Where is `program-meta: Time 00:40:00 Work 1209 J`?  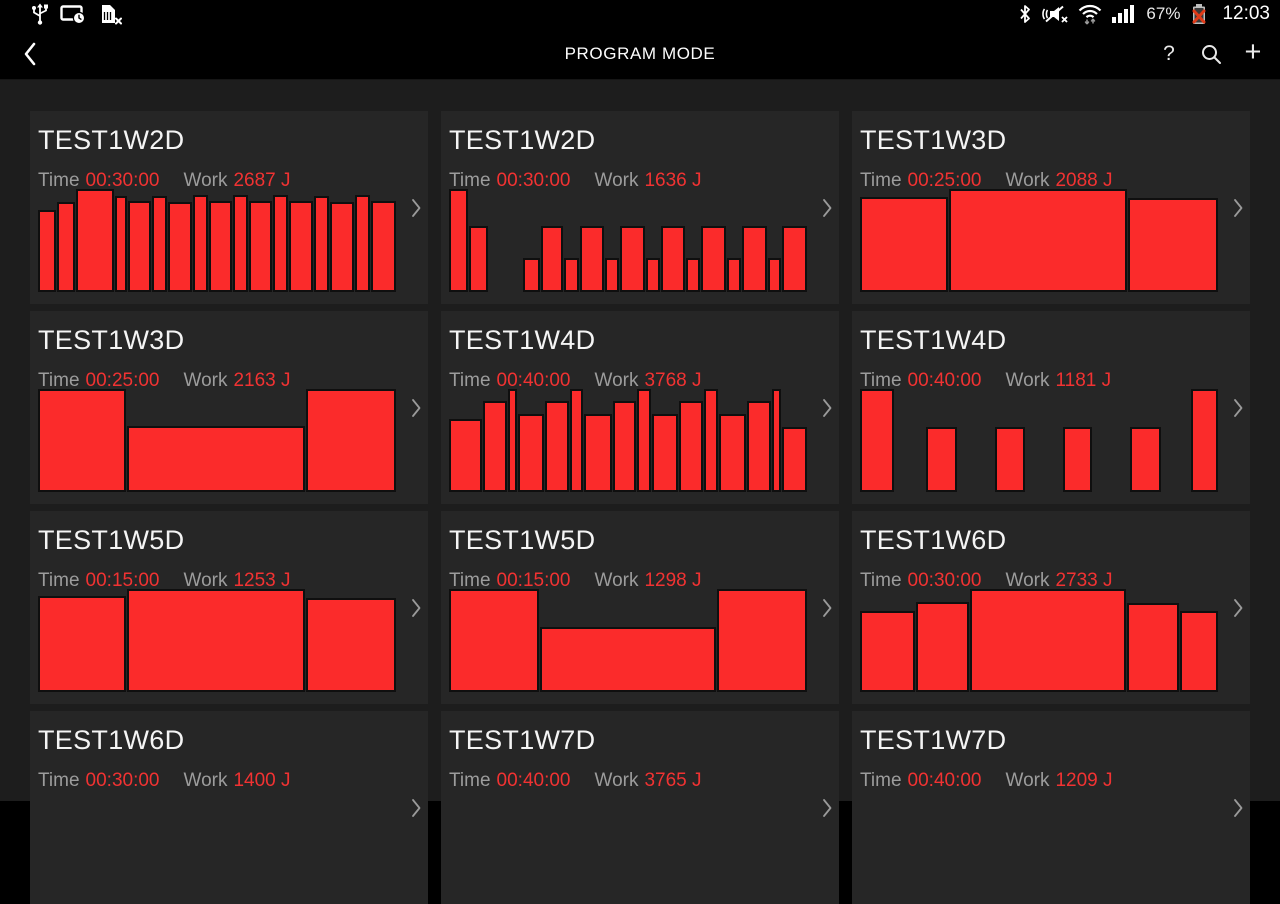
program-meta: Time 00:40:00 Work 1209 J is located at coordinates (1050, 781).